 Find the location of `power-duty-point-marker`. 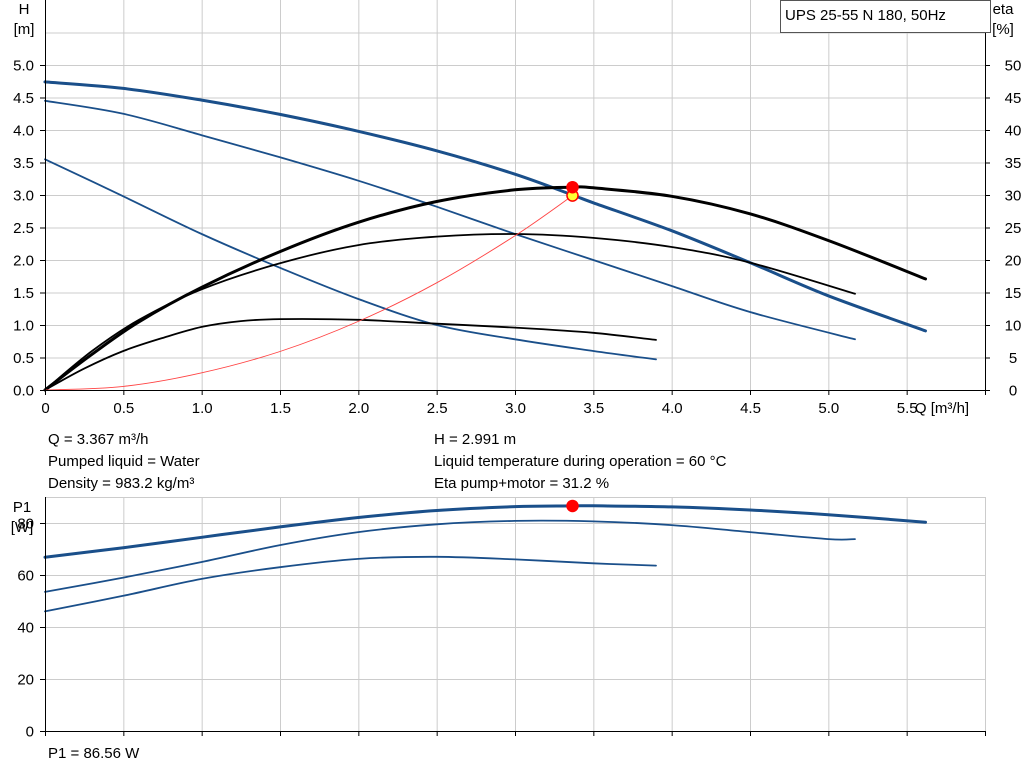

power-duty-point-marker is located at coordinates (572, 506).